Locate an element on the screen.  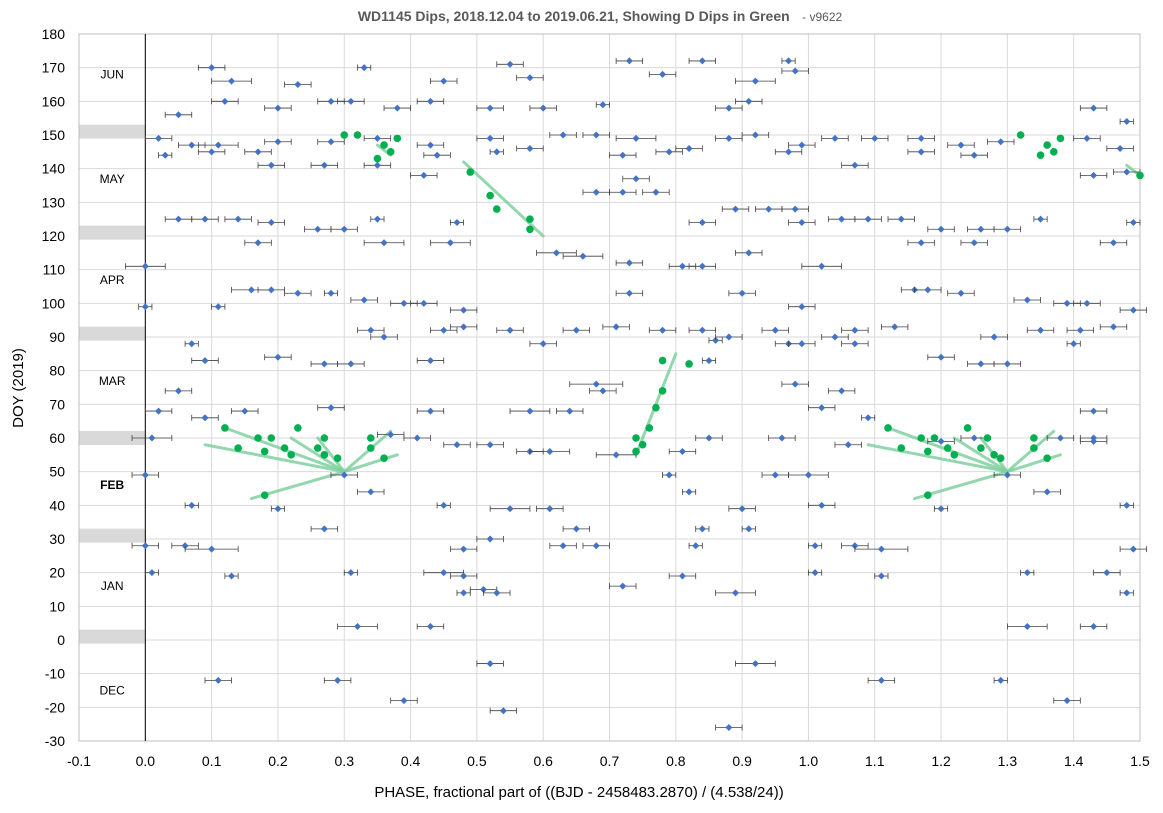
x-tick-label: 0.1 is located at coordinates (212, 761).